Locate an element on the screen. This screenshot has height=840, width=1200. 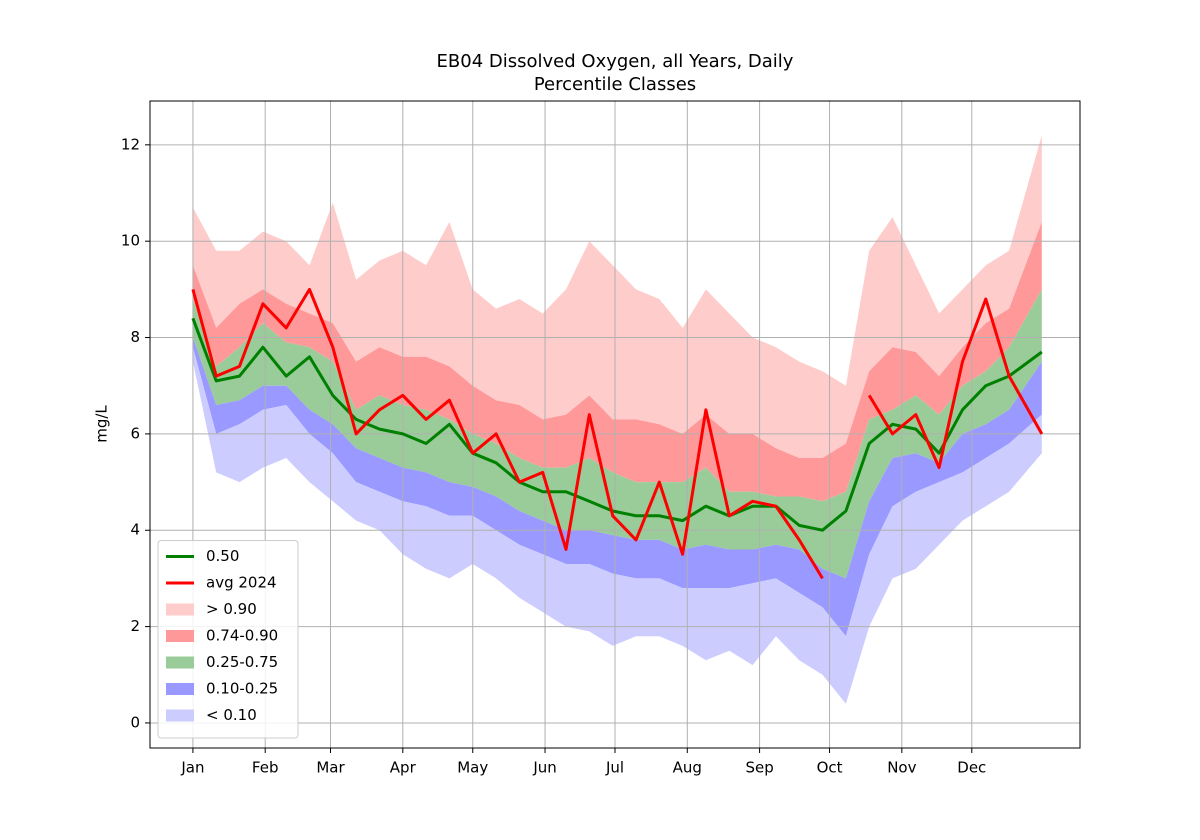
x-tick-label: Jan is located at coordinates (192, 768).